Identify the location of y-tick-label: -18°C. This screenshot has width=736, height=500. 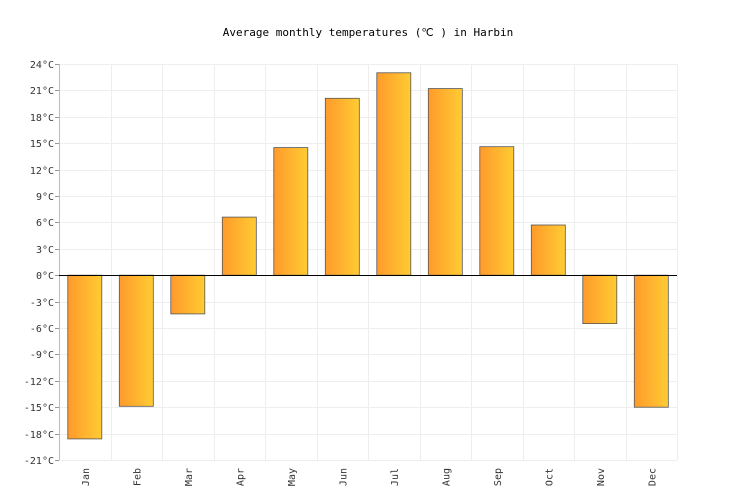
(39, 435).